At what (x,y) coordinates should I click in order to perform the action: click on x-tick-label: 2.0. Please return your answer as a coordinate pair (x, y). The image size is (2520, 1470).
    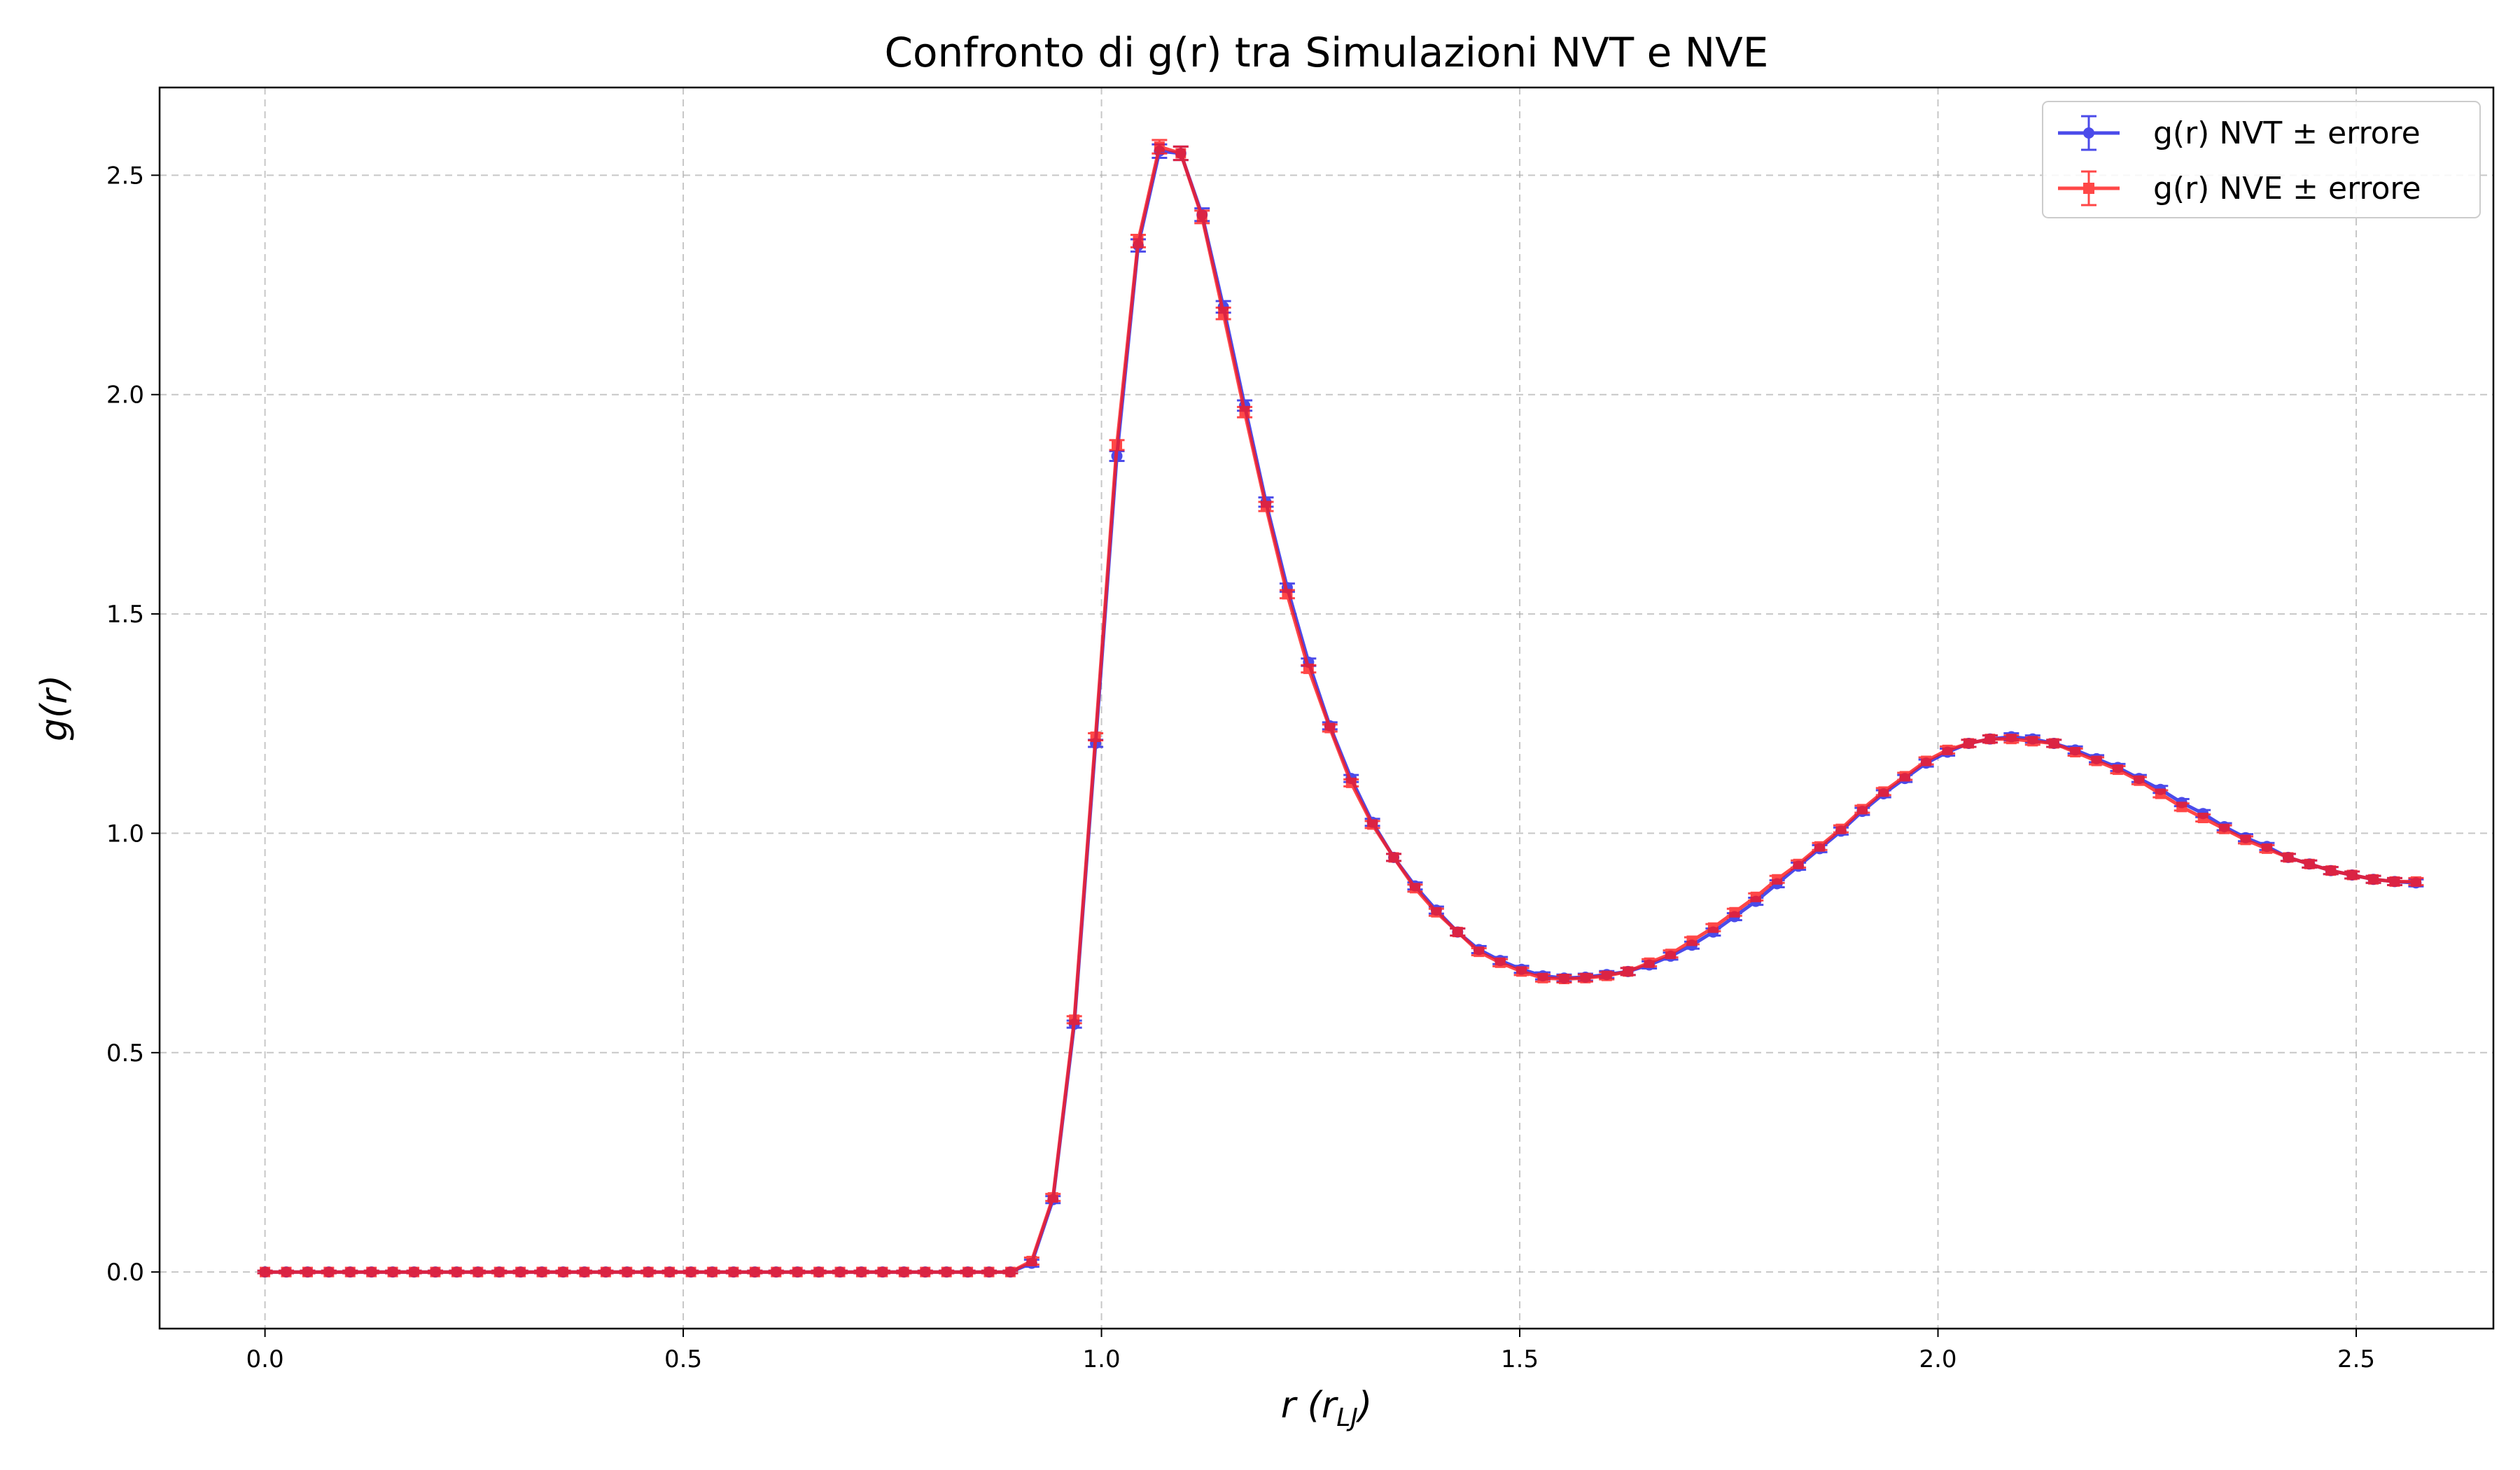
    Looking at the image, I should click on (1937, 1359).